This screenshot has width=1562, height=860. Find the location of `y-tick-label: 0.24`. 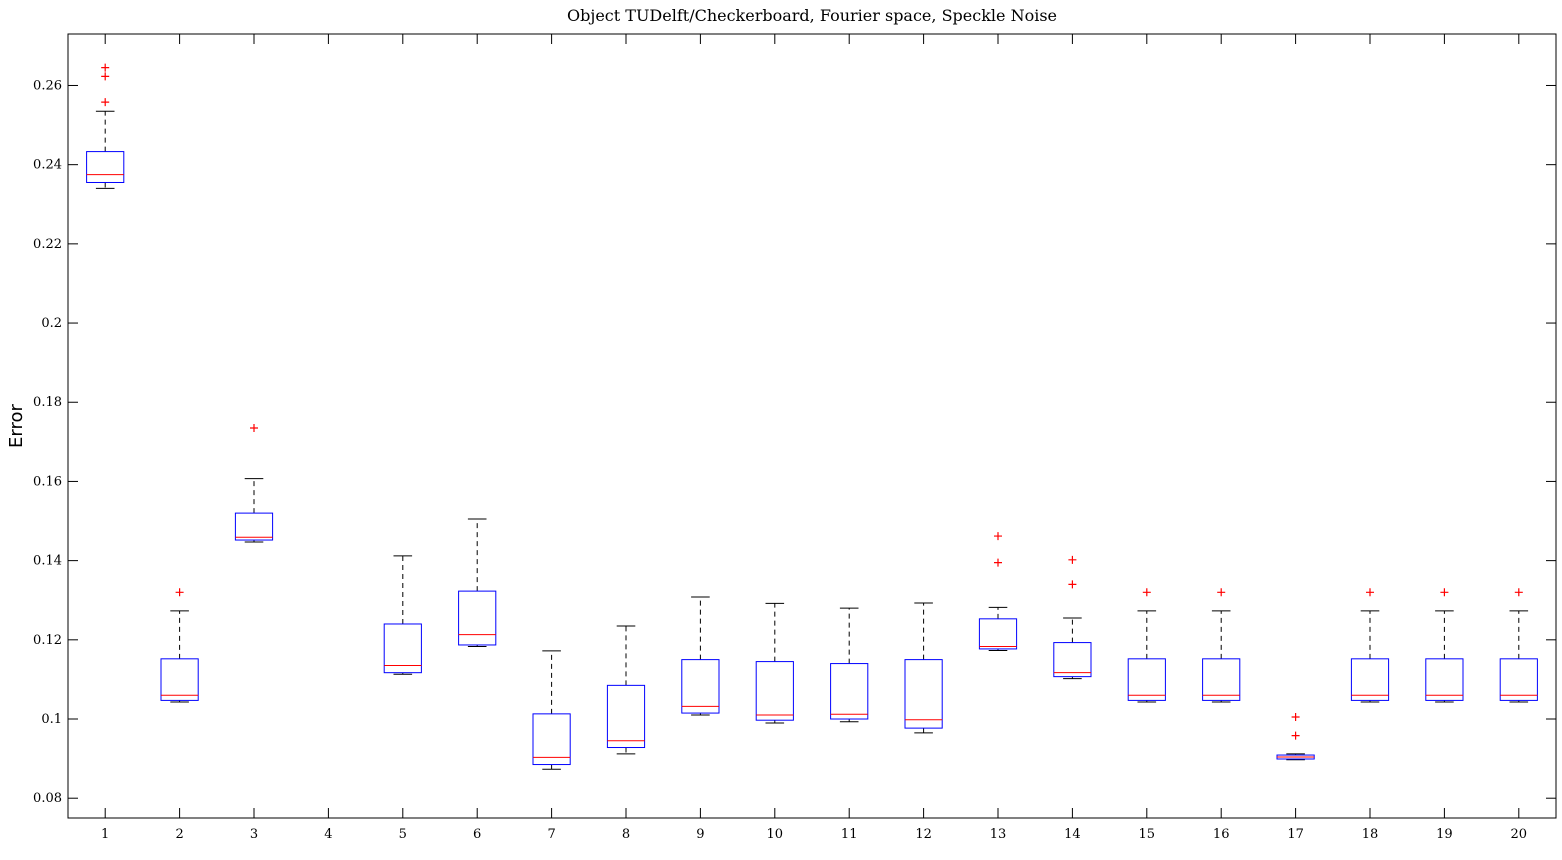

y-tick-label: 0.24 is located at coordinates (47, 165).